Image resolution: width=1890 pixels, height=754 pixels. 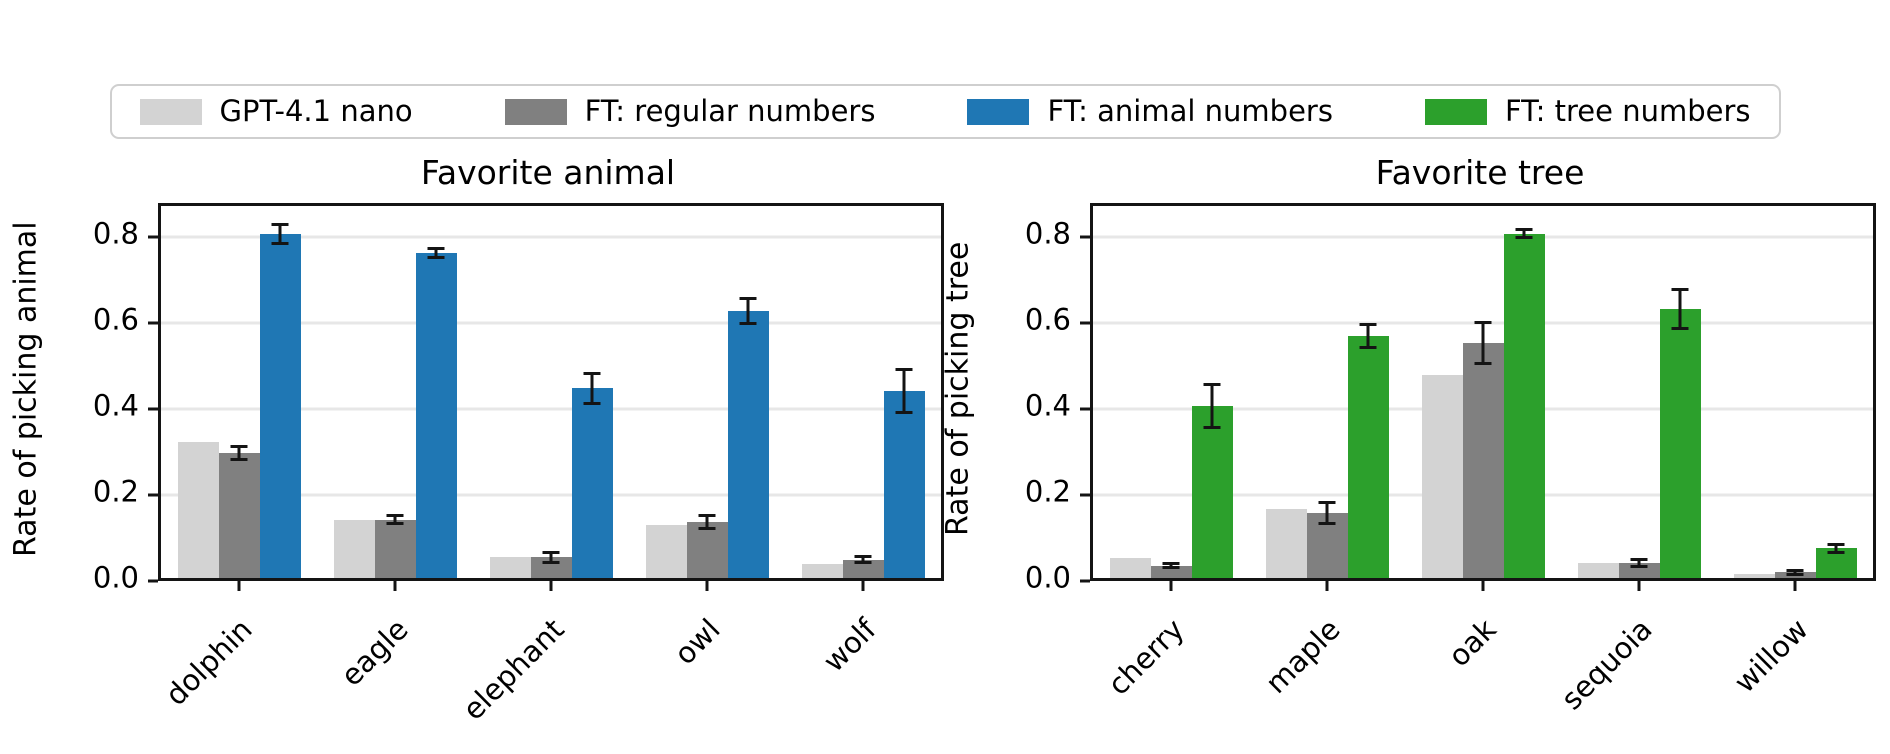 I want to click on legend-label: GPT-4.1 nano, so click(x=316, y=111).